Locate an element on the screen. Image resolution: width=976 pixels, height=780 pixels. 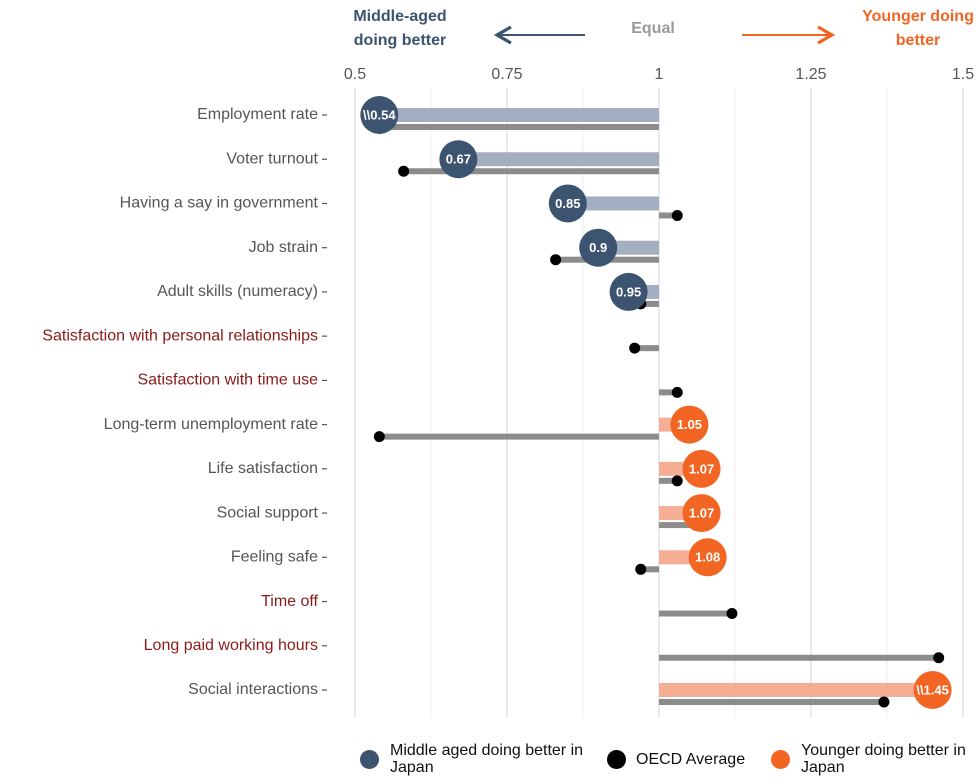
value-label: 0.95 is located at coordinates (628, 291).